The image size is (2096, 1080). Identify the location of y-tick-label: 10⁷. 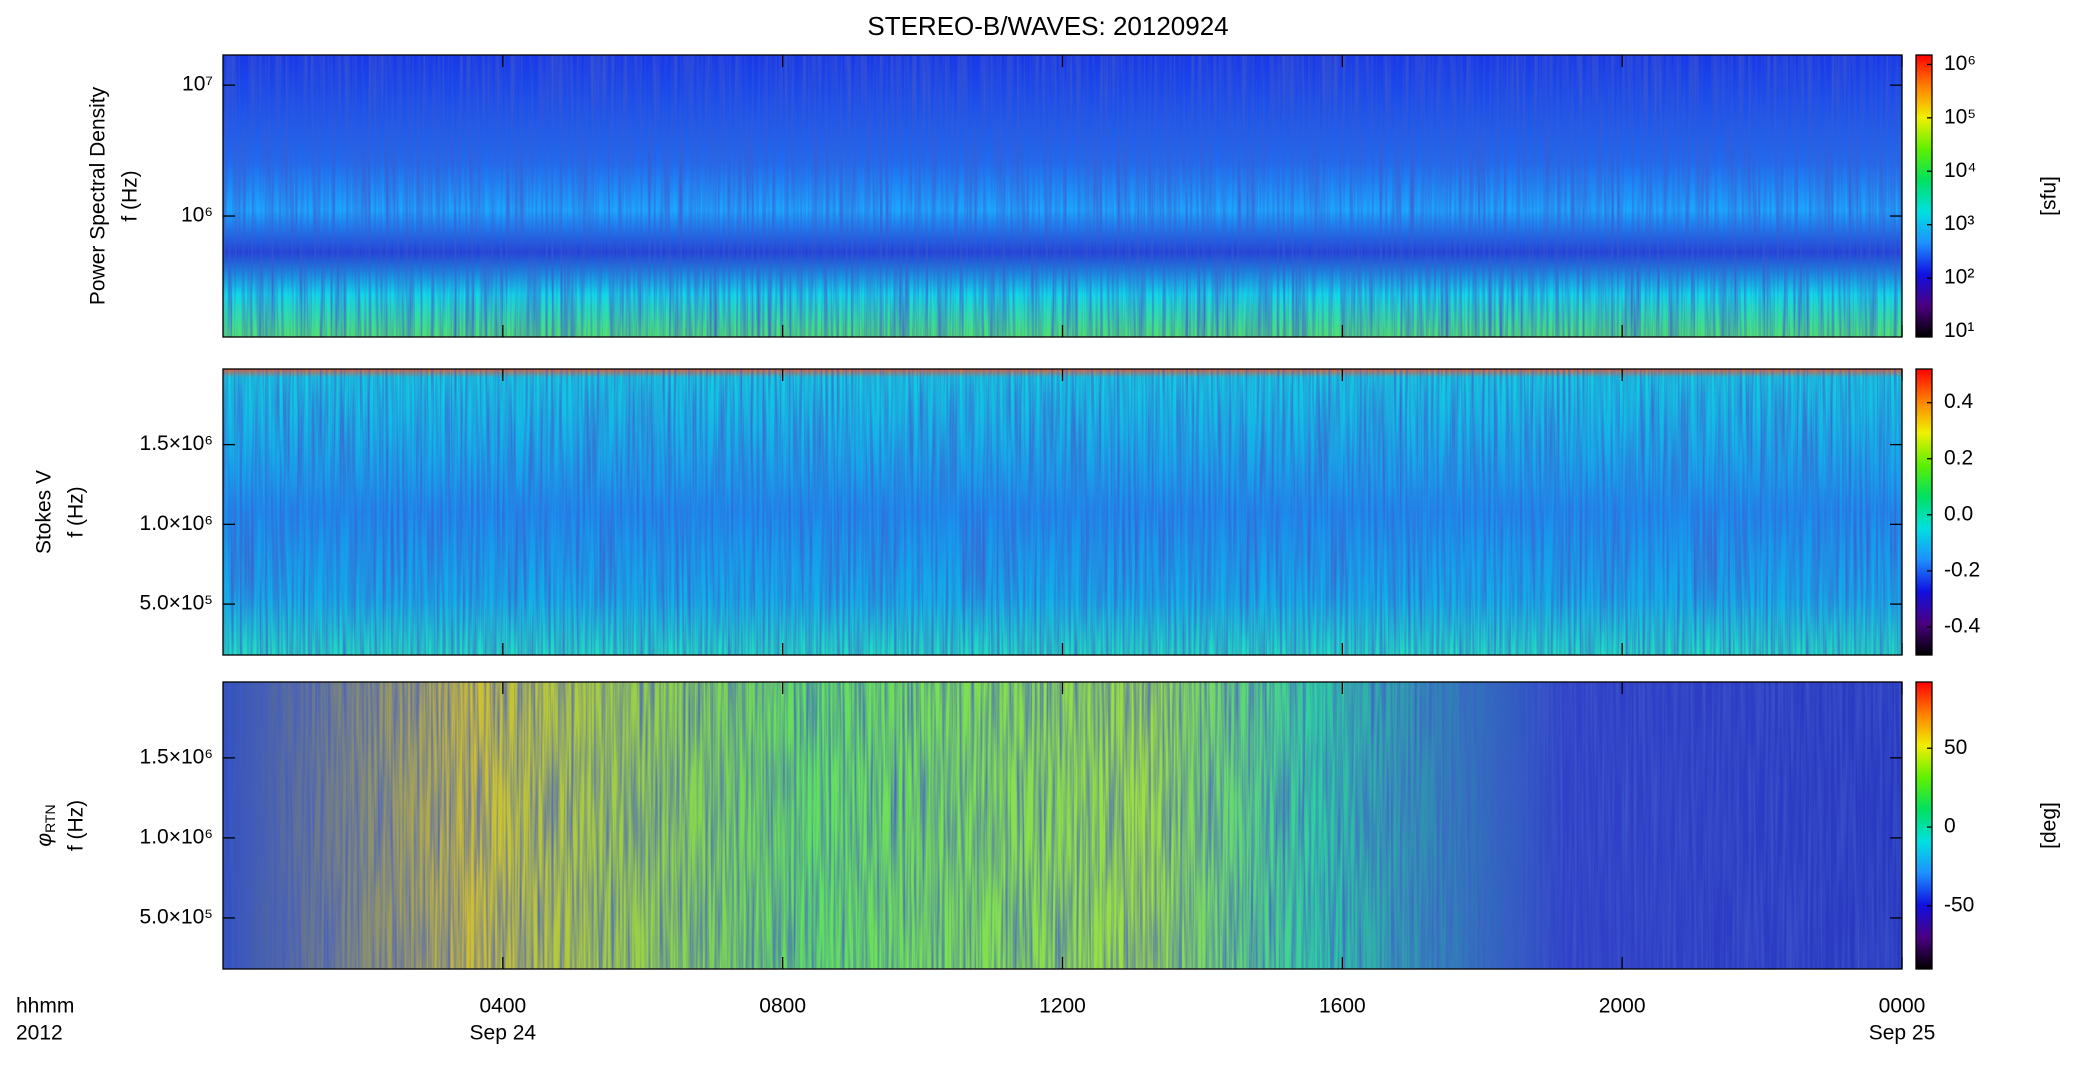
(197, 84).